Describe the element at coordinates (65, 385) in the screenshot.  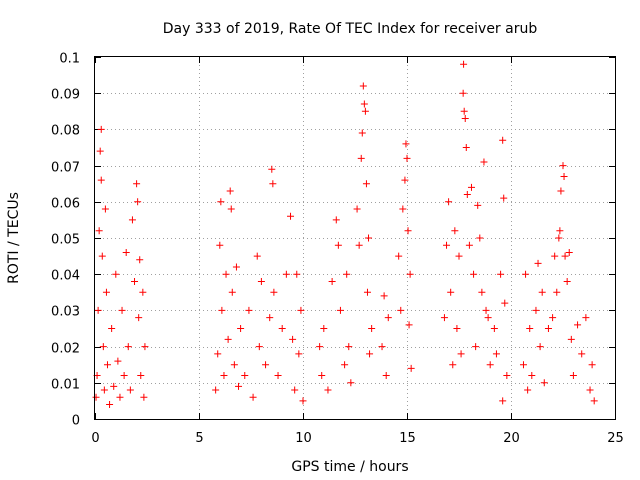
I see `y-tick-label: 0.01` at that location.